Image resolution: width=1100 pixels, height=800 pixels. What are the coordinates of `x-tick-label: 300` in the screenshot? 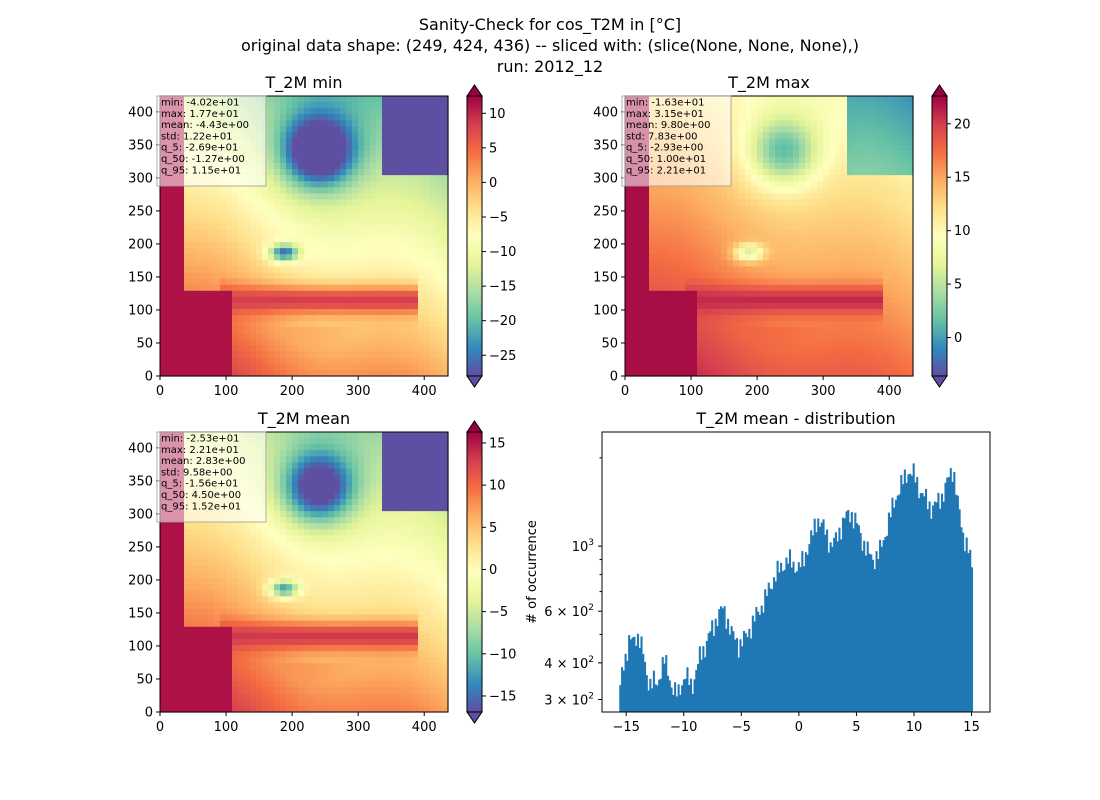 It's located at (358, 391).